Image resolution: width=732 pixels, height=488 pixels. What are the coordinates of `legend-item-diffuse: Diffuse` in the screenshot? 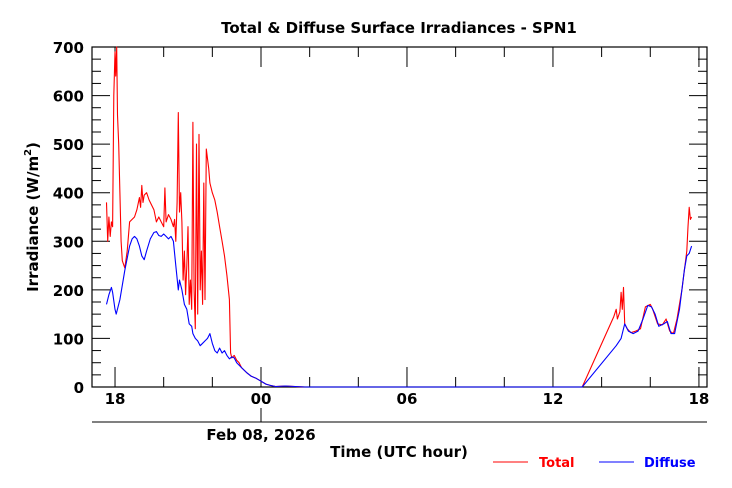 It's located at (647, 463).